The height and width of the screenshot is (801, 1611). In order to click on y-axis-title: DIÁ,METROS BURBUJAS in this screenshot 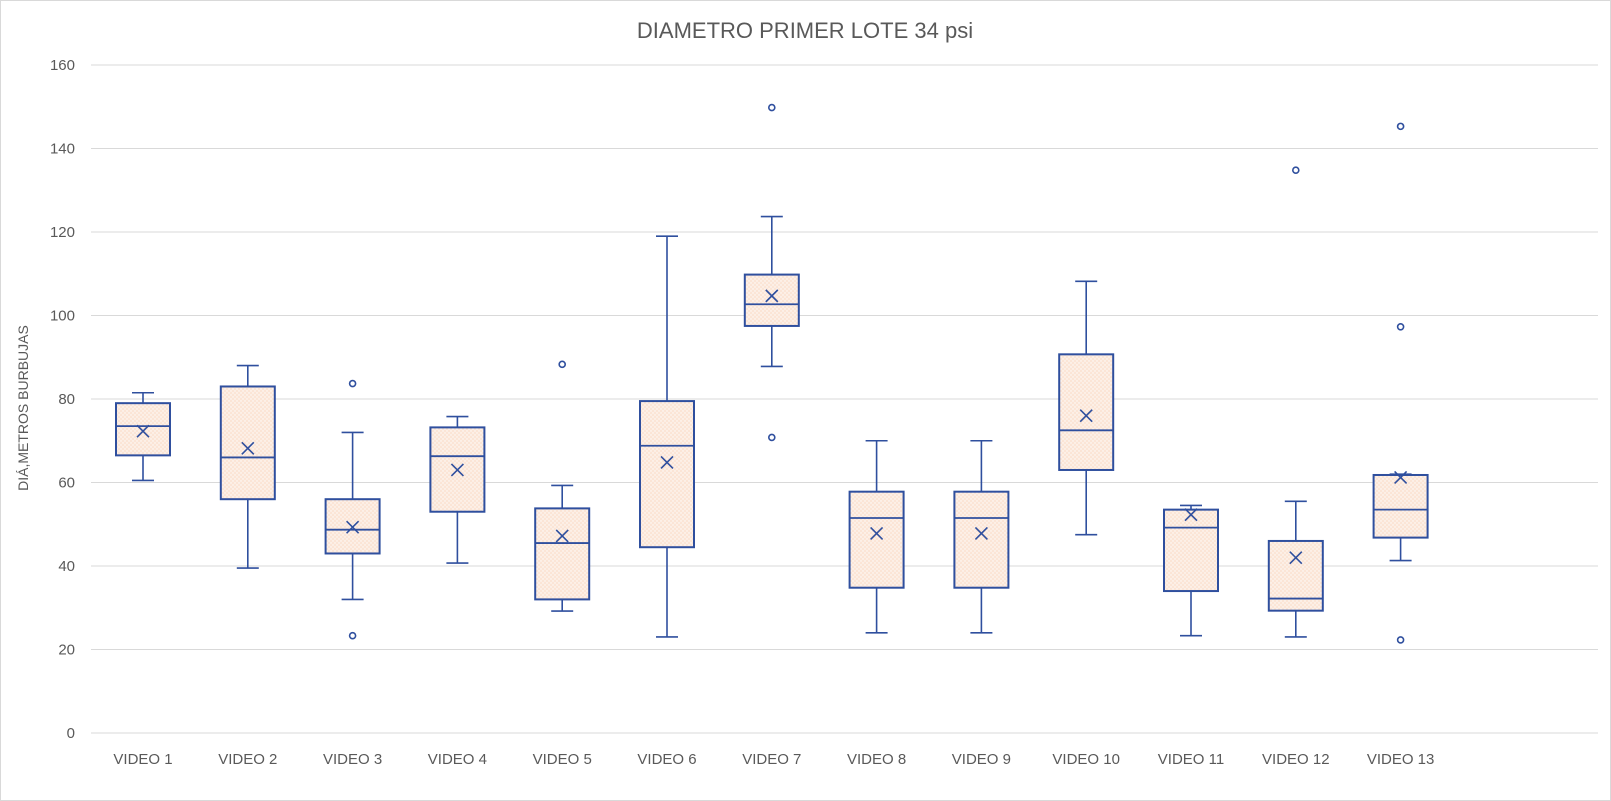, I will do `click(23, 408)`.